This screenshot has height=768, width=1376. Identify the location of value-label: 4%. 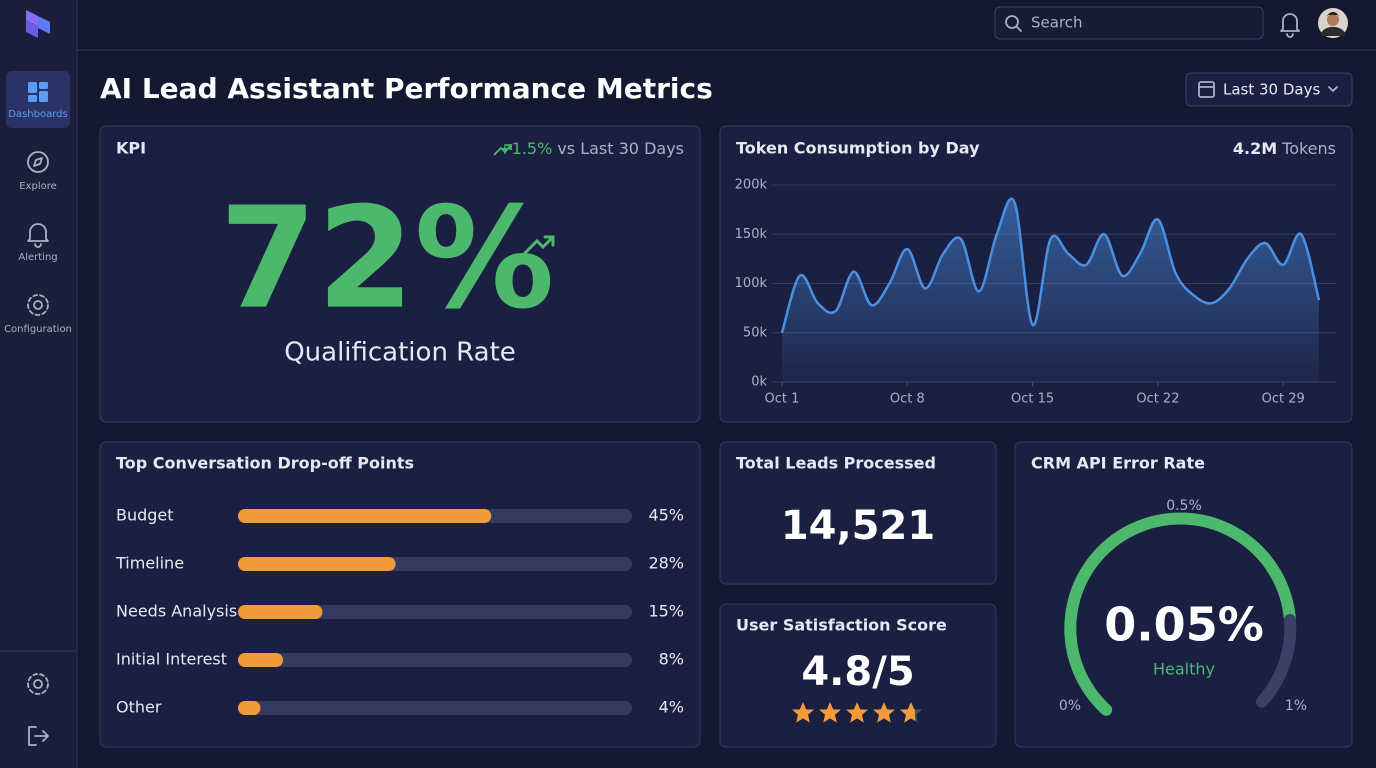
(671, 707).